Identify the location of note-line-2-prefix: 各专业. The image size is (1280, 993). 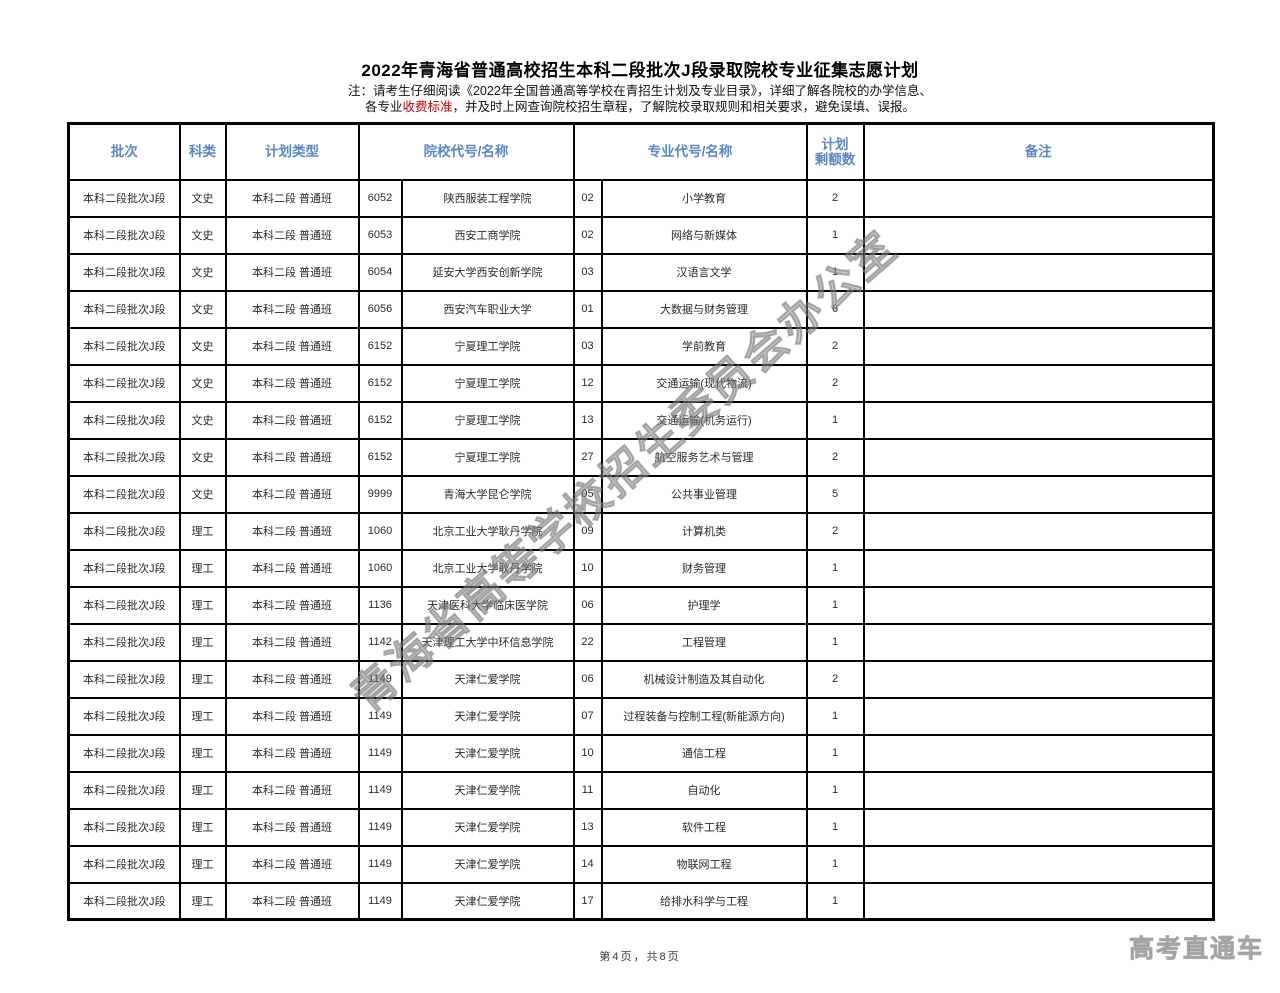
(383, 107).